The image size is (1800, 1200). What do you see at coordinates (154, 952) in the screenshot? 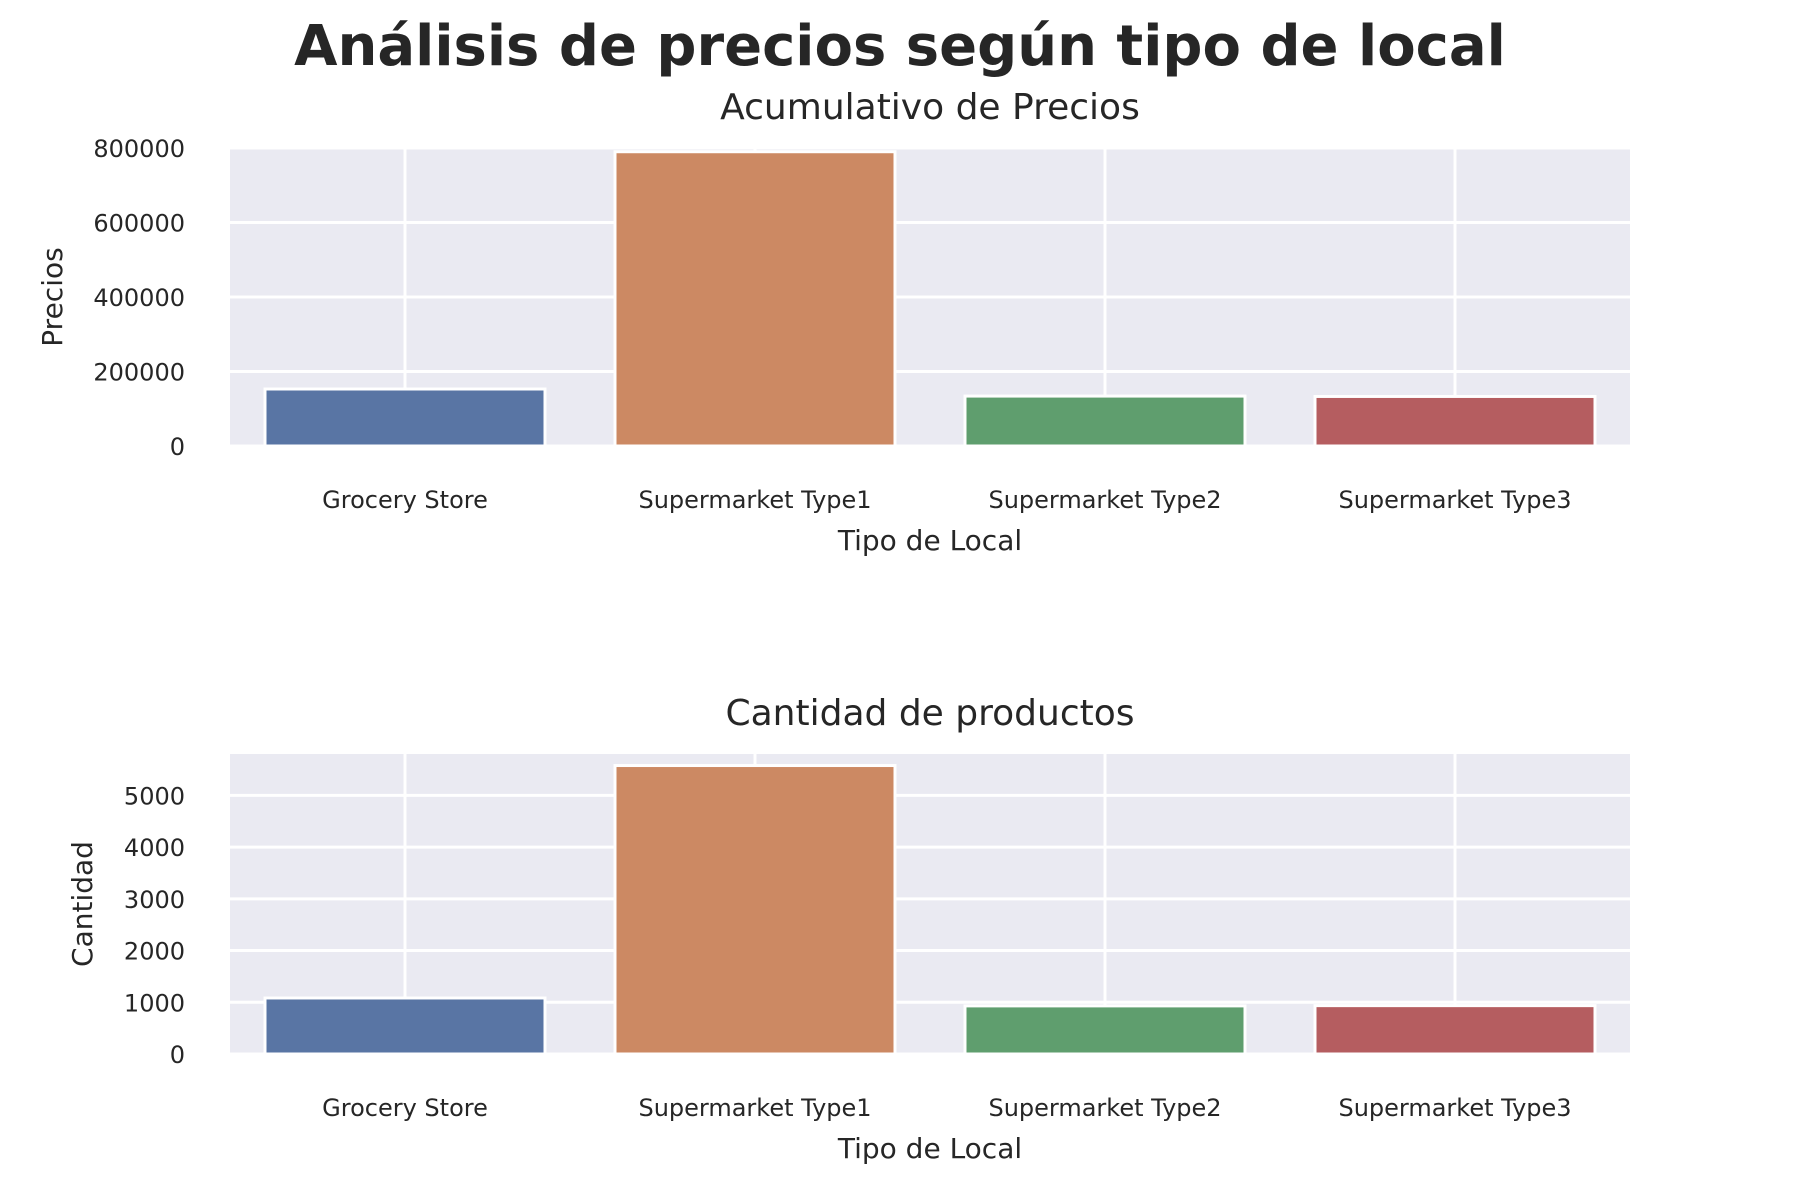
I see `y-tick-label: 2000` at bounding box center [154, 952].